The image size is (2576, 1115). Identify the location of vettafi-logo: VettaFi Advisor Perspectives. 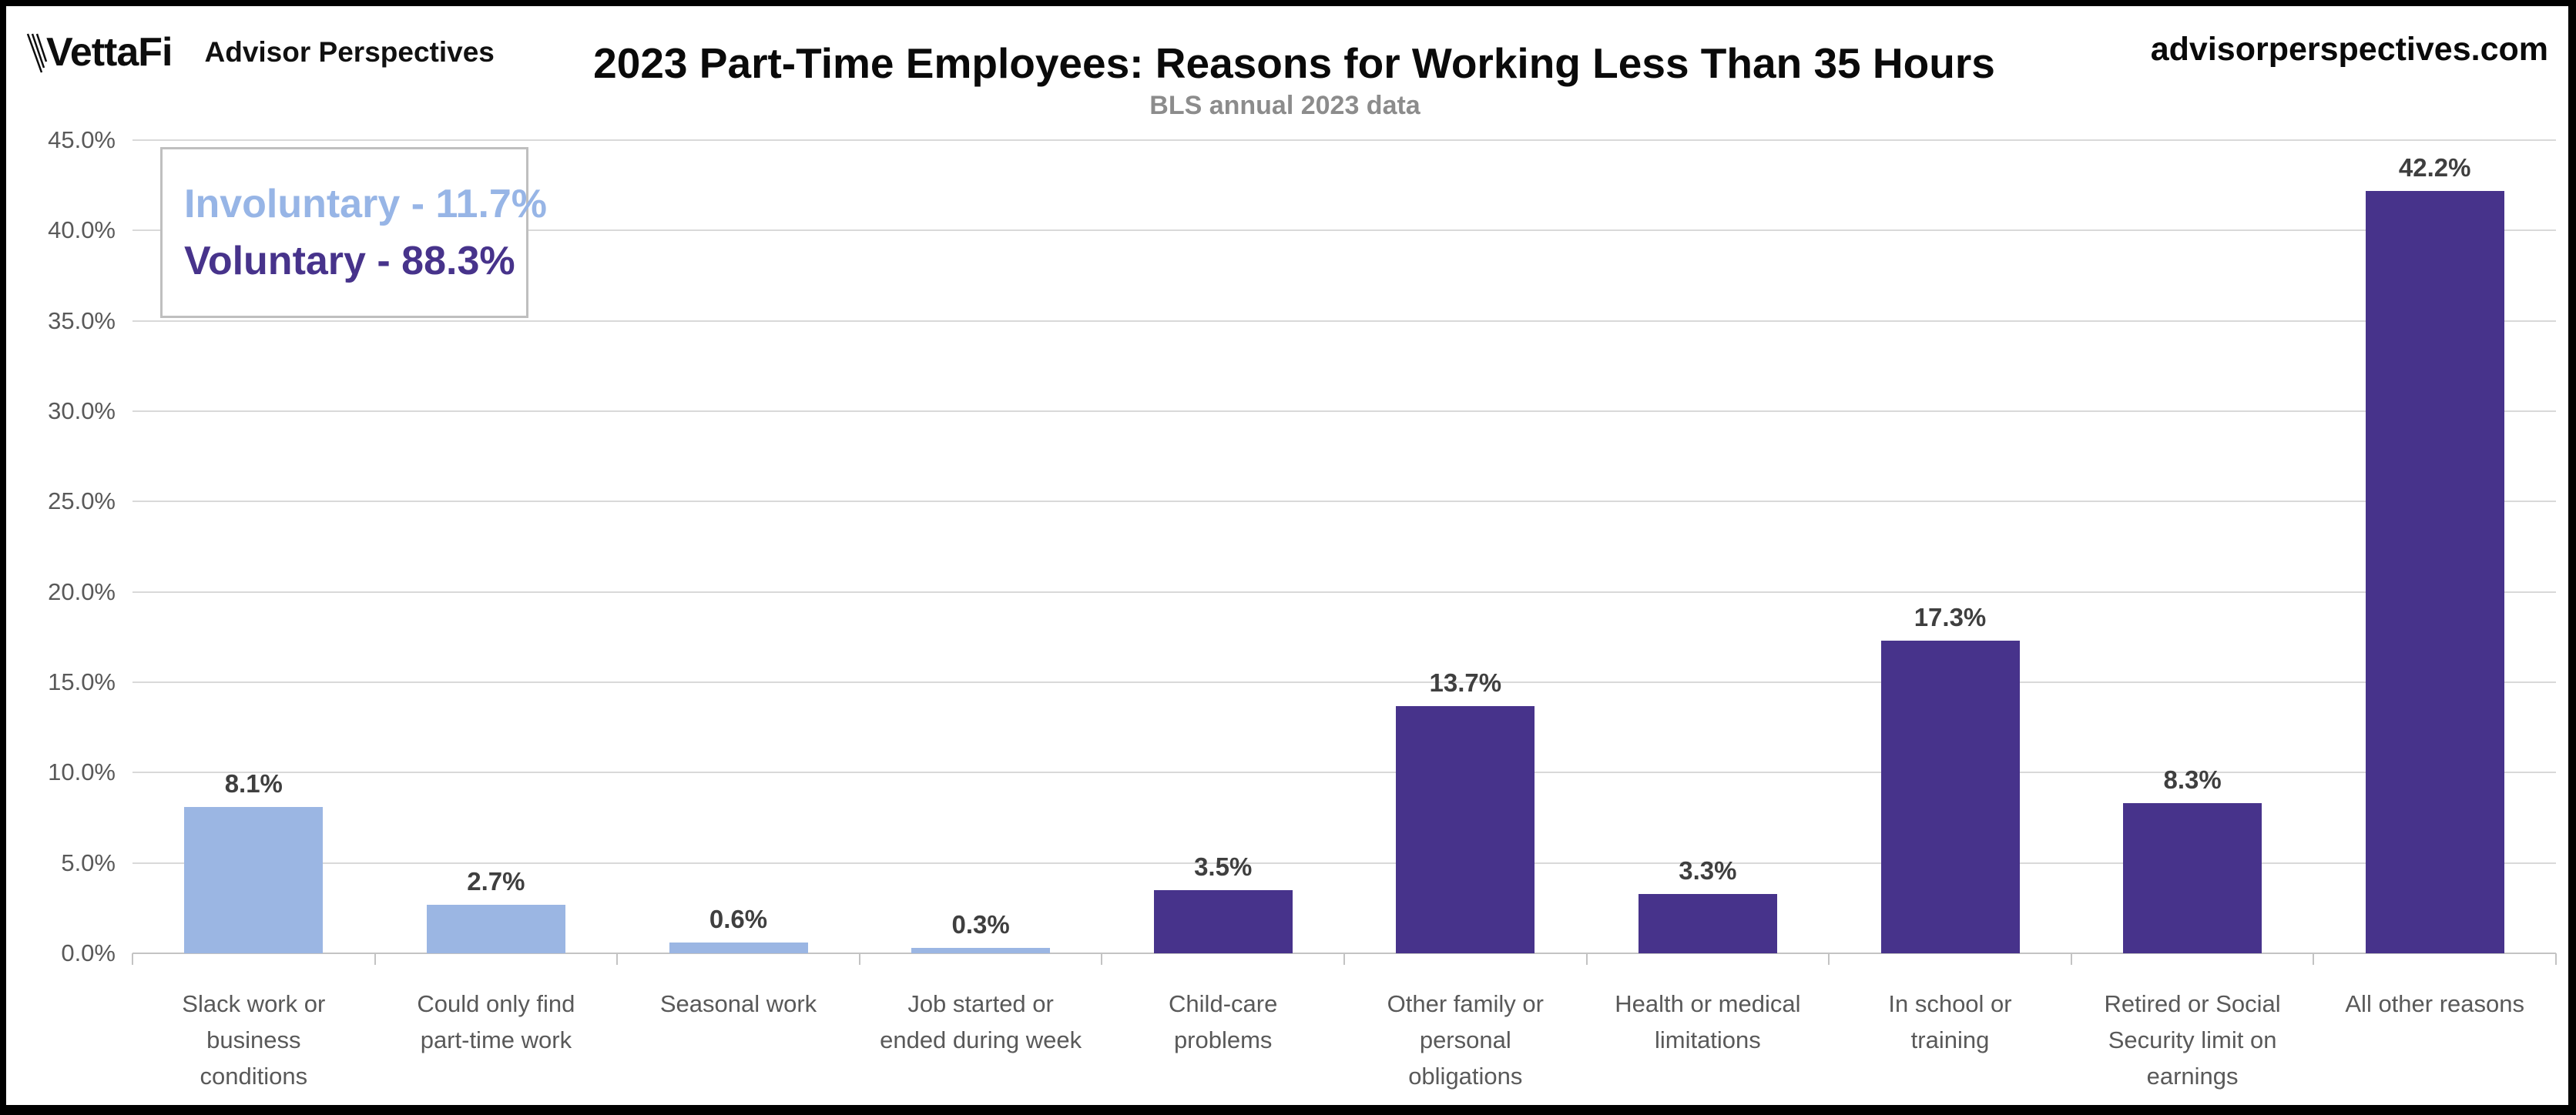
(260, 52).